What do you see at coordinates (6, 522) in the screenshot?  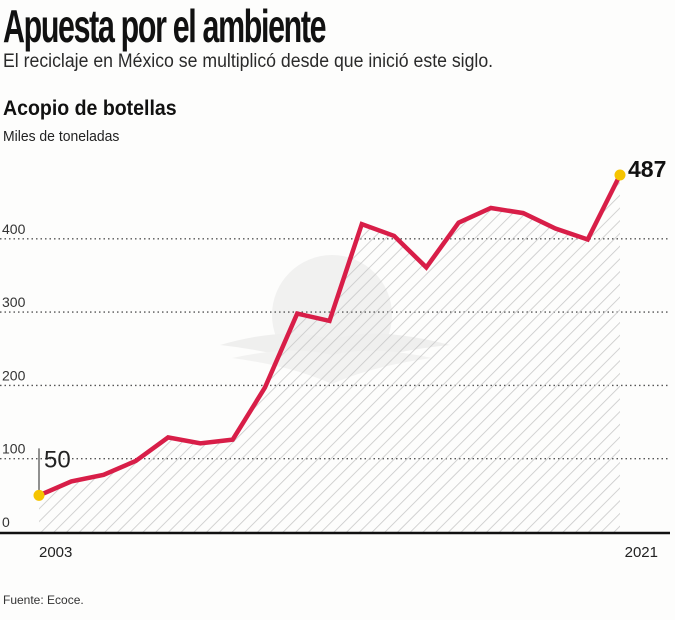 I see `y-tick-label: 0` at bounding box center [6, 522].